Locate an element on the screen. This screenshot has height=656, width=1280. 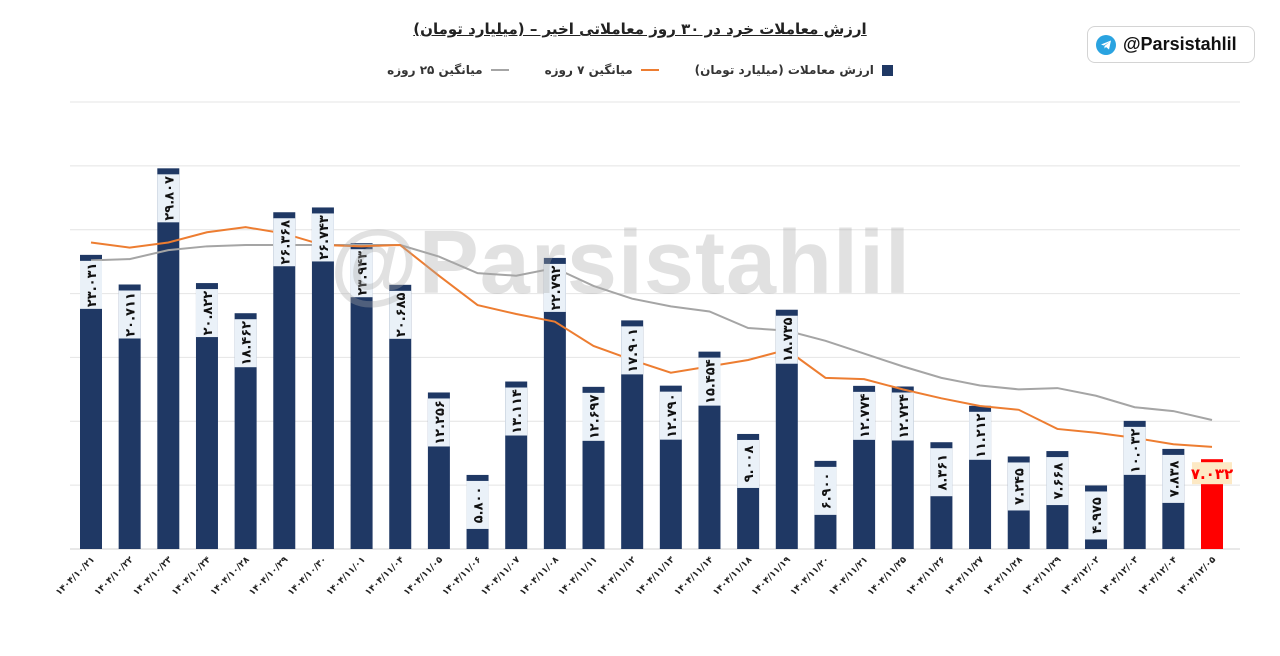
data-label: ۲۳.۹۴۳ is located at coordinates (363, 273).